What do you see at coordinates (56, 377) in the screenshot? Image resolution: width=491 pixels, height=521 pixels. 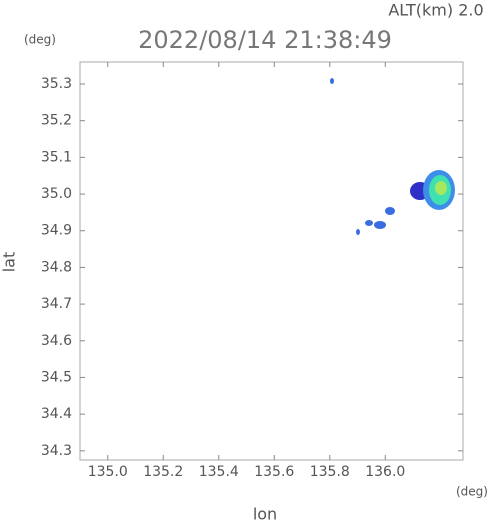 I see `y-tick-label: 34.5` at bounding box center [56, 377].